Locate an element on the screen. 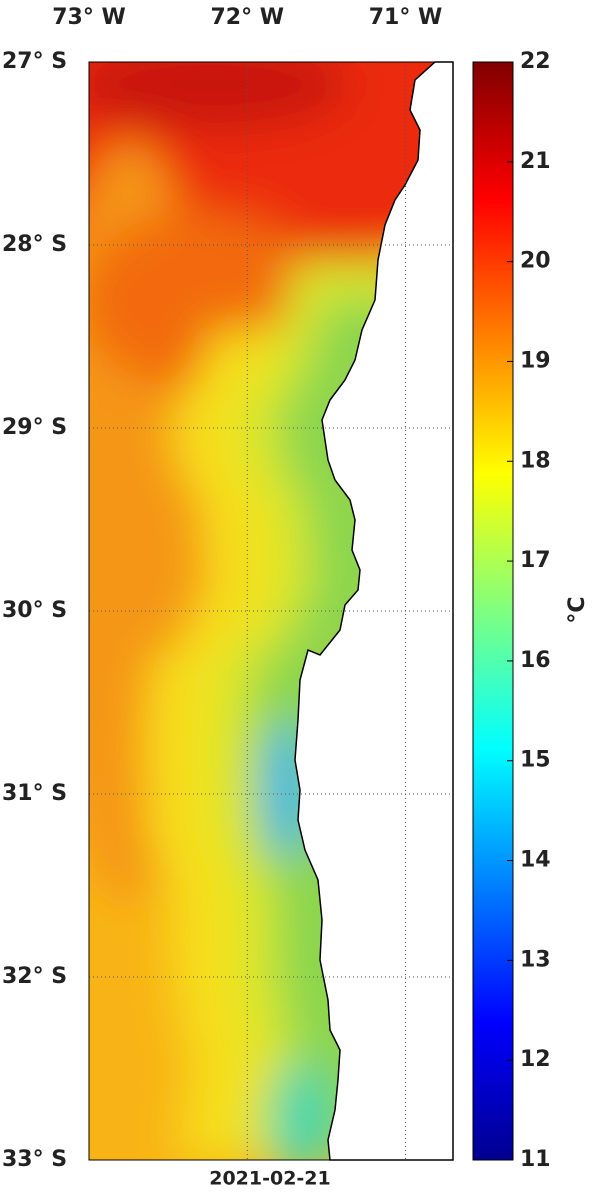  lat-label: 27° S is located at coordinates (34, 61).